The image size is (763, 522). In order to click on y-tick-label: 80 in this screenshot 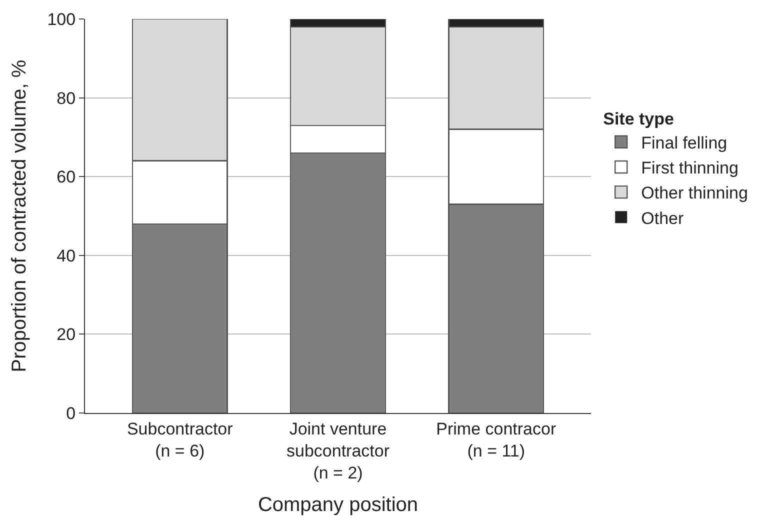, I will do `click(66, 98)`.